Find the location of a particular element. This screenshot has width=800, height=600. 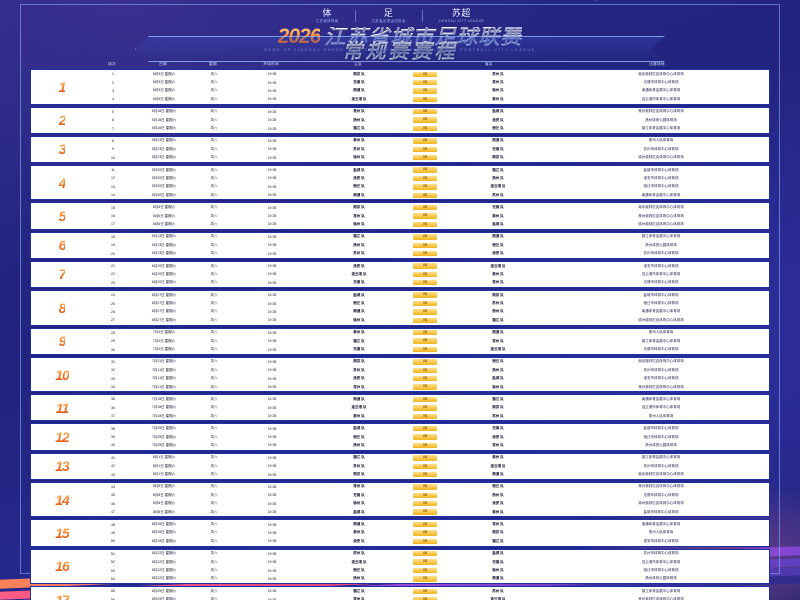

table-row: 53 8月22日 星期六 周六 19:35 宿迁 队 VS 徐州 队 宿迁市体育中心体育场 is located at coordinates (431, 570).